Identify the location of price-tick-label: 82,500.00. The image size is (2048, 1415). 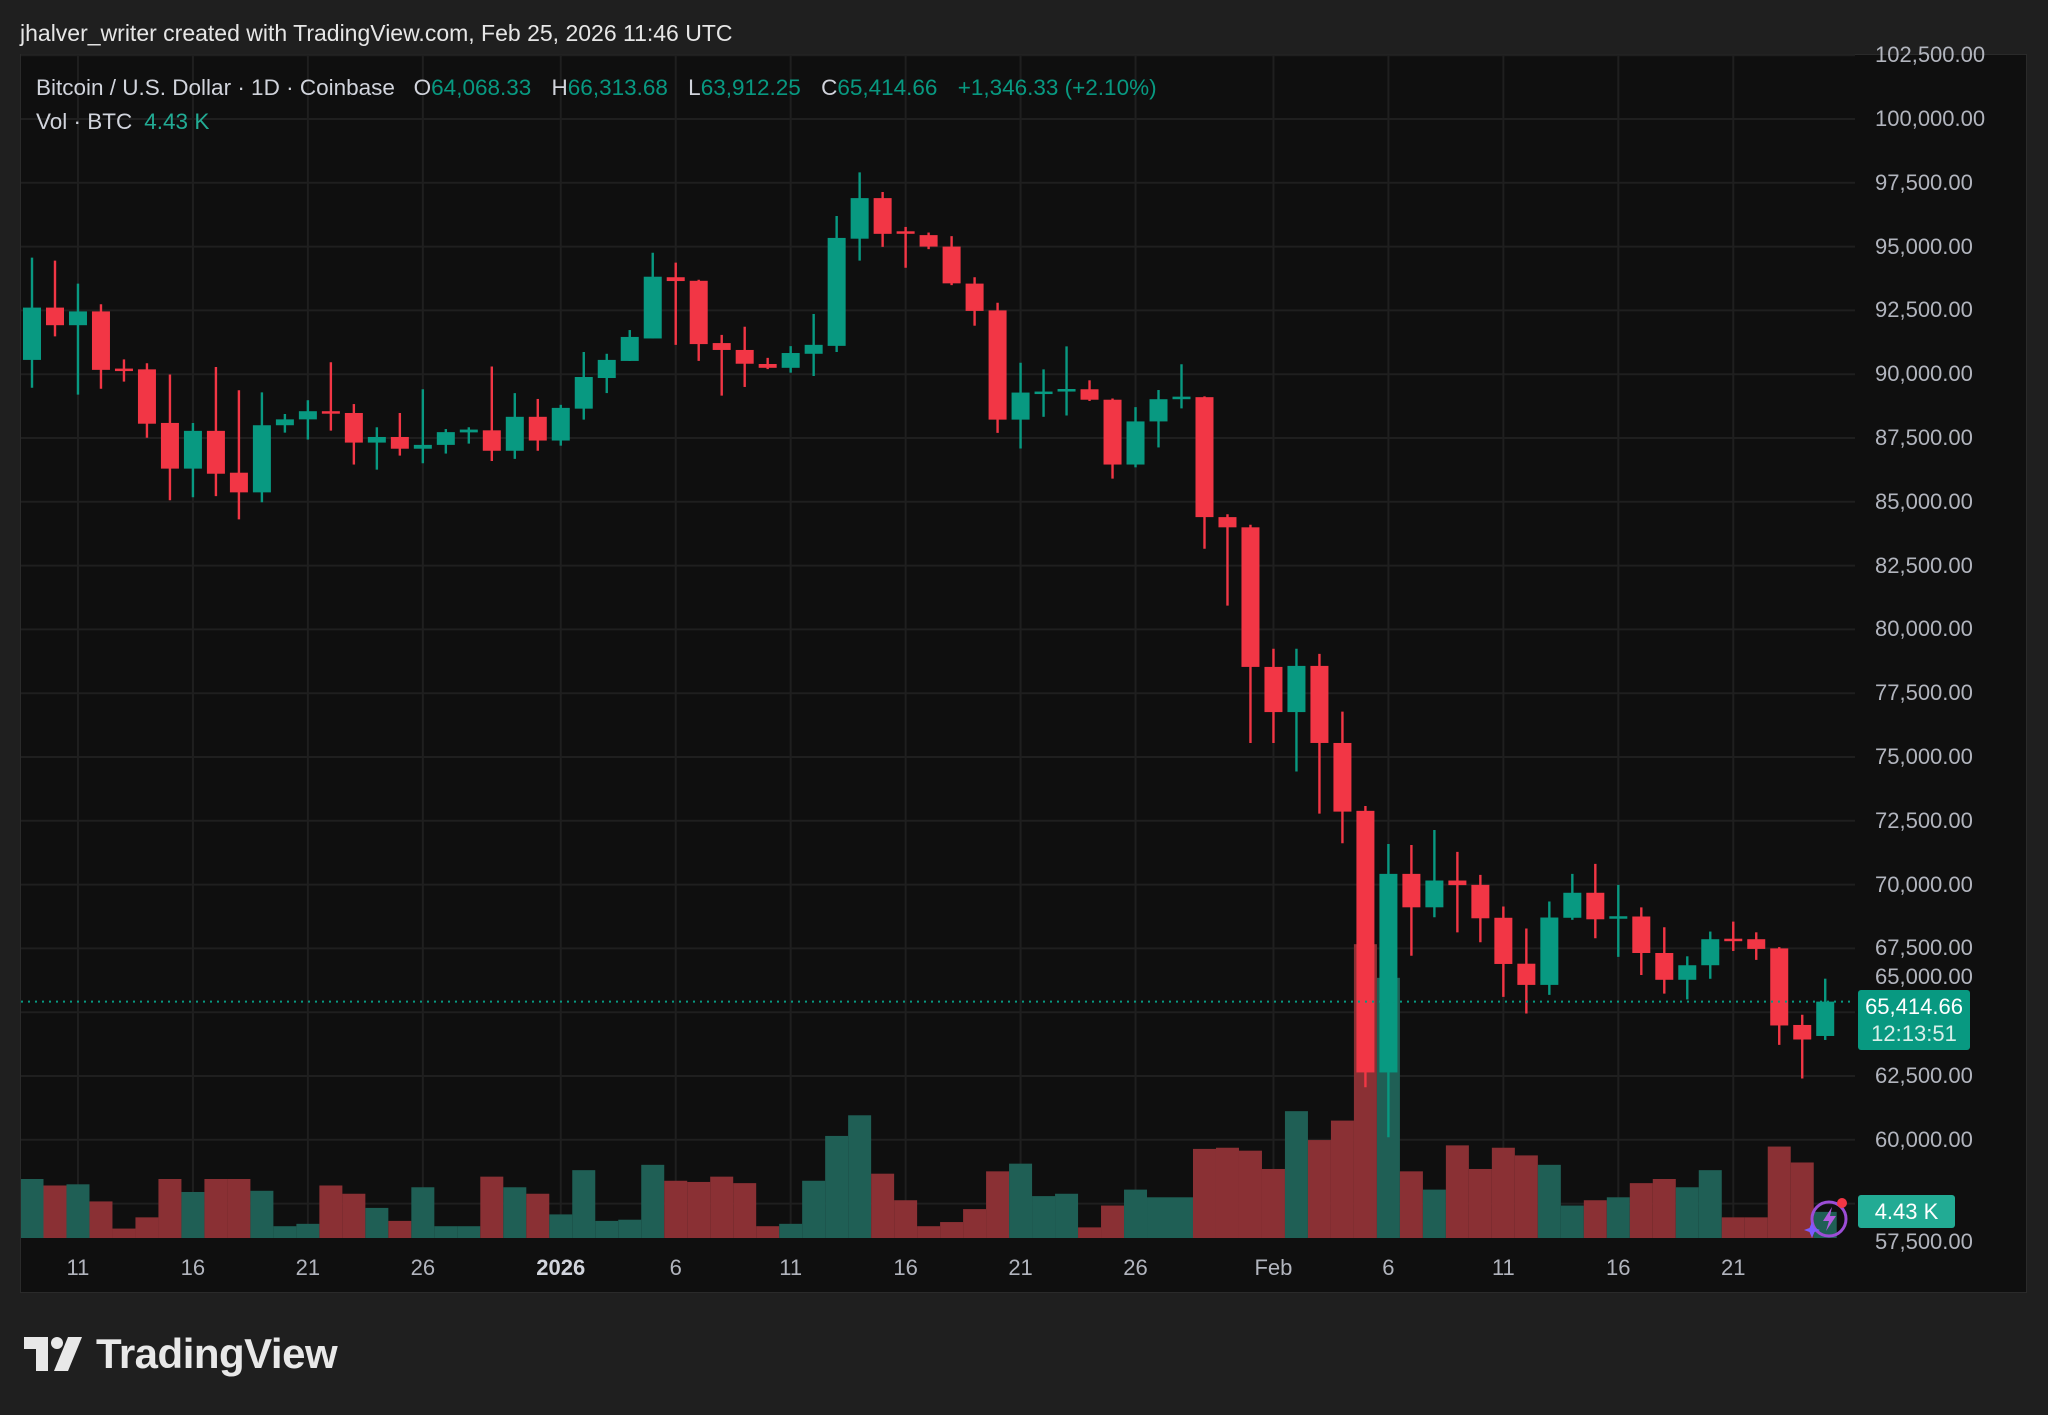
(1924, 565).